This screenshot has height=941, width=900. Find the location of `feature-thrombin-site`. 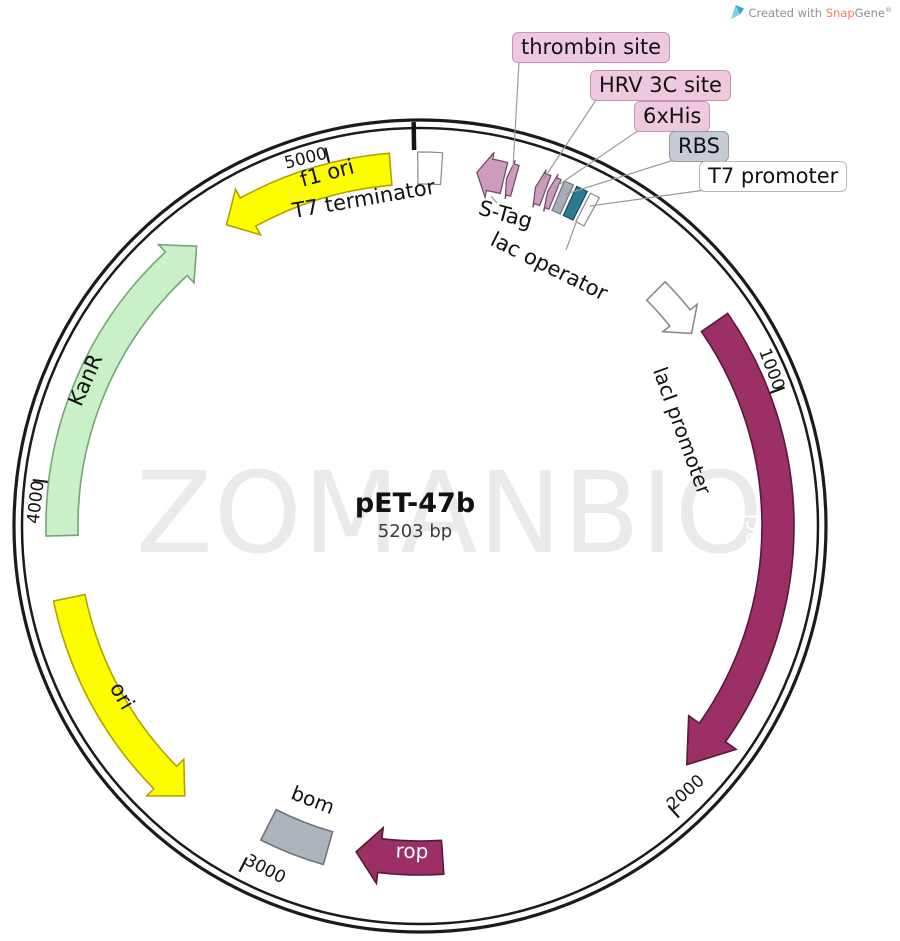

feature-thrombin-site is located at coordinates (512, 179).